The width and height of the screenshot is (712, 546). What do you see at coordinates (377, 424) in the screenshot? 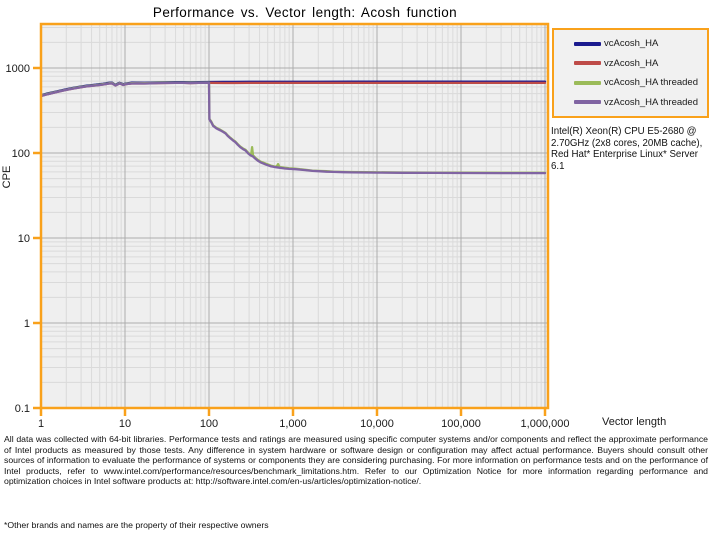
I see `x-axis-tick-label: 10,000` at bounding box center [377, 424].